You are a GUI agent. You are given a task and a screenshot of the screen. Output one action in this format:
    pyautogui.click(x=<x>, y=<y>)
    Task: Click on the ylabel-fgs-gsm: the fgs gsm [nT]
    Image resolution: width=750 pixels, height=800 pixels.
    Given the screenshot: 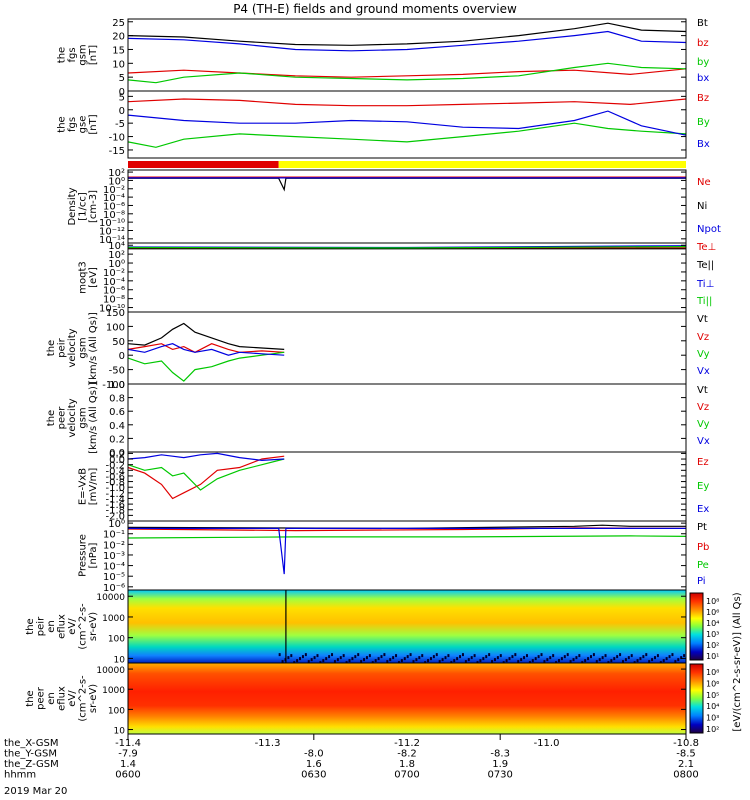 What is the action you would take?
    pyautogui.click(x=78, y=54)
    